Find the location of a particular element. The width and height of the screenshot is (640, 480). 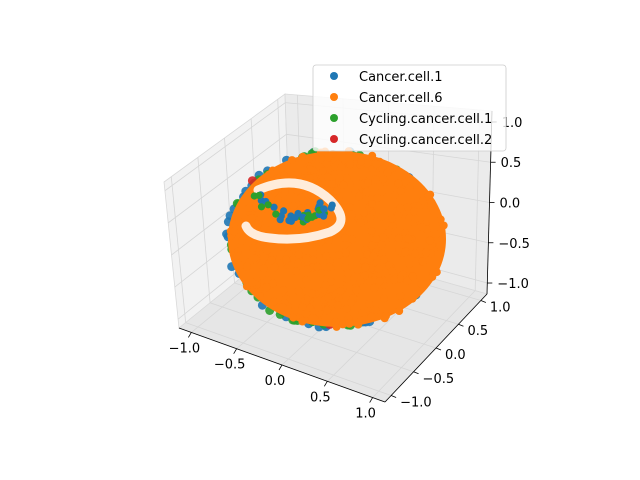

x-tick-label: 0.5 is located at coordinates (320, 397).